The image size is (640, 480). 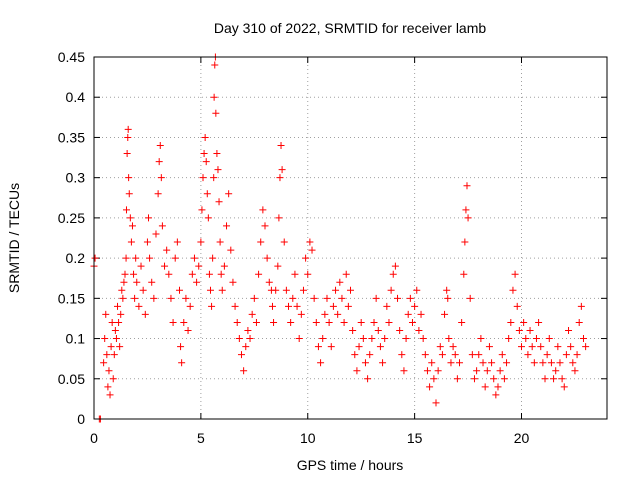 What do you see at coordinates (415, 438) in the screenshot?
I see `x-tick-label: 15` at bounding box center [415, 438].